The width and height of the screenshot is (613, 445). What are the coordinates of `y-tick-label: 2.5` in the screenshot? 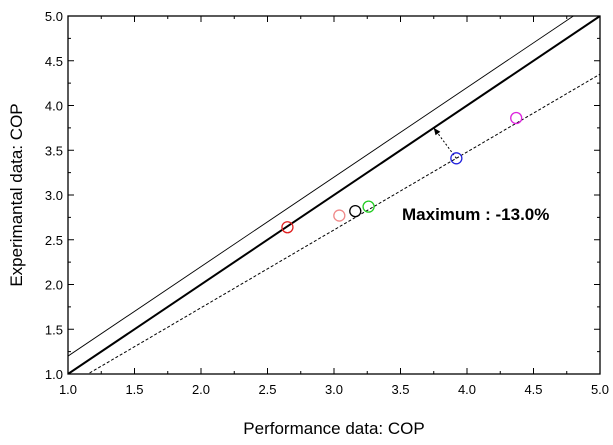 It's located at (54, 240).